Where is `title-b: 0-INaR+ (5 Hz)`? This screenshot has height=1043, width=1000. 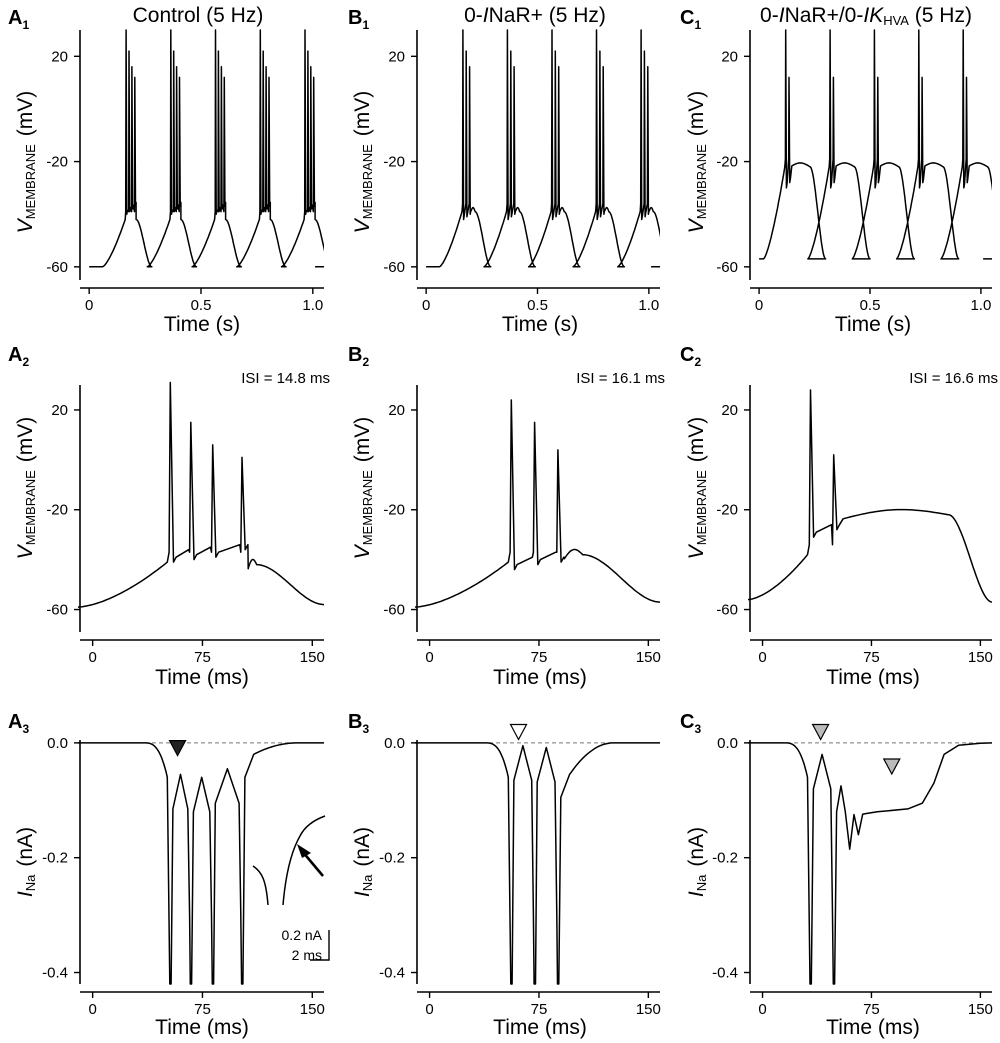 title-b: 0-INaR+ (5 Hz) is located at coordinates (535, 15).